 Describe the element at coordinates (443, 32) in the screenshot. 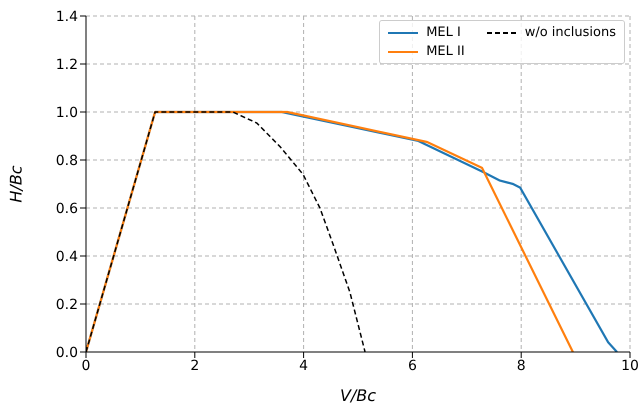

I see `legend-label: MEL I` at that location.